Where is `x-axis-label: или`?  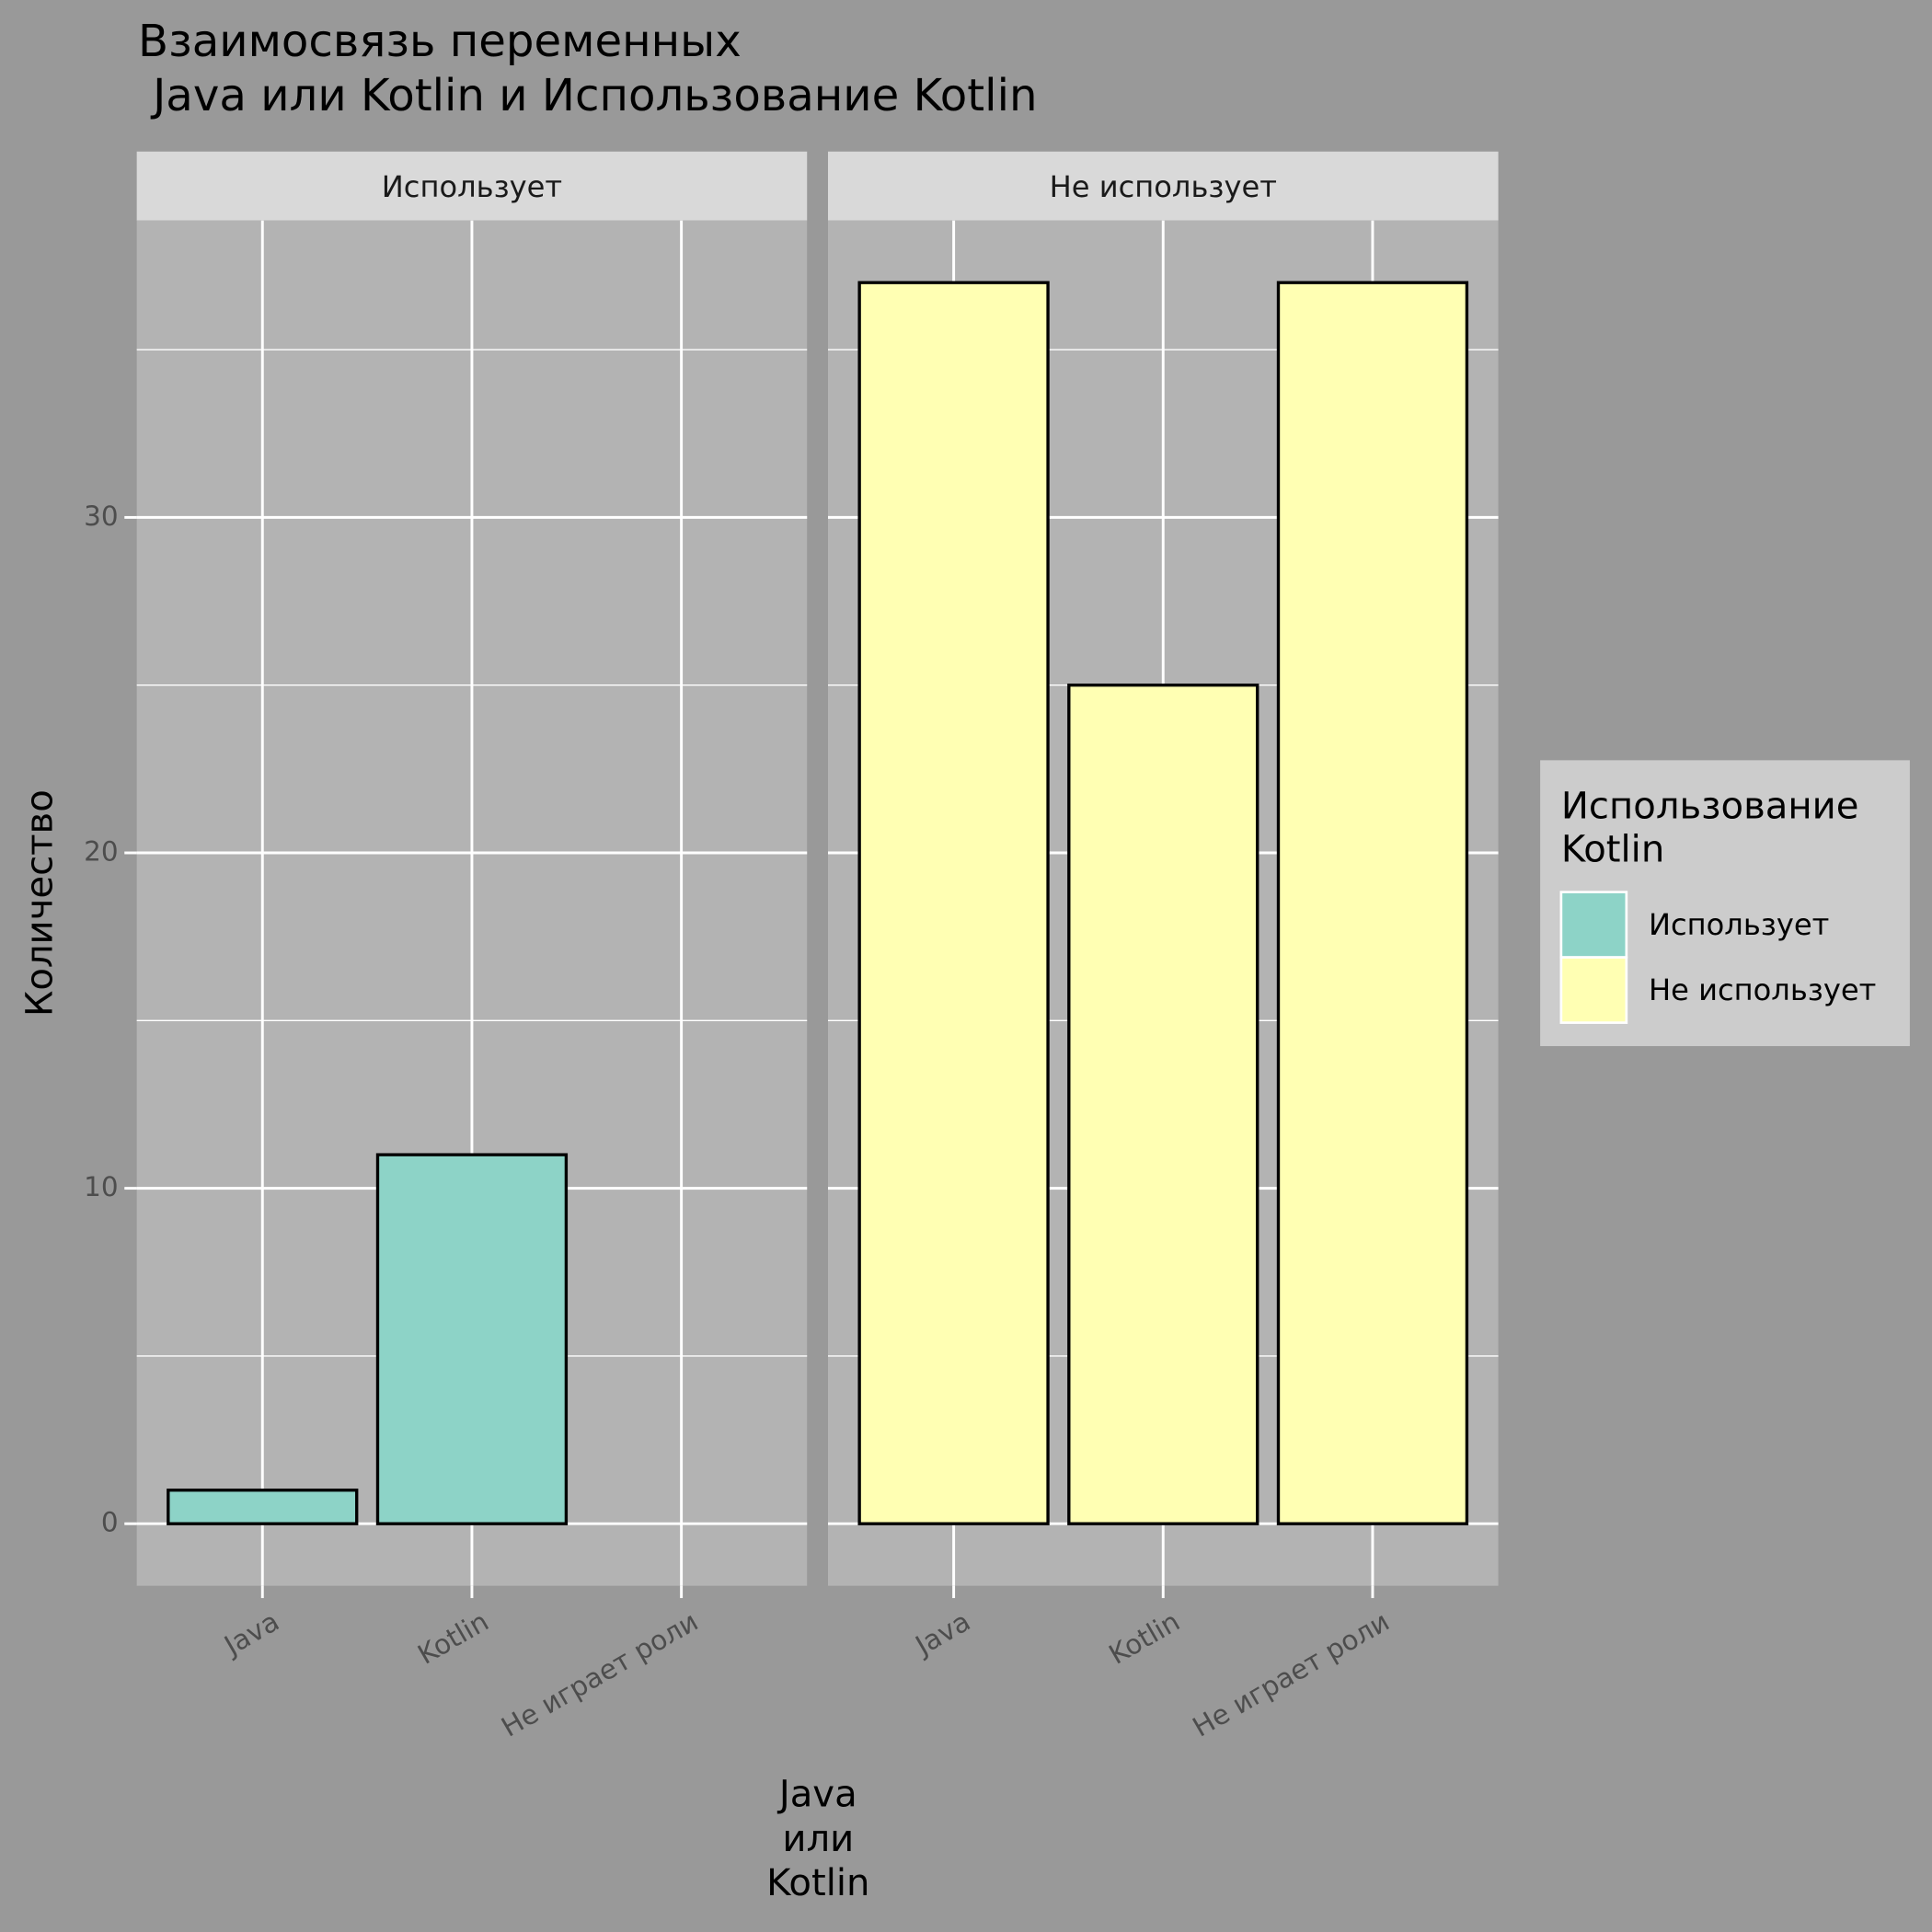
x-axis-label: или is located at coordinates (818, 1839).